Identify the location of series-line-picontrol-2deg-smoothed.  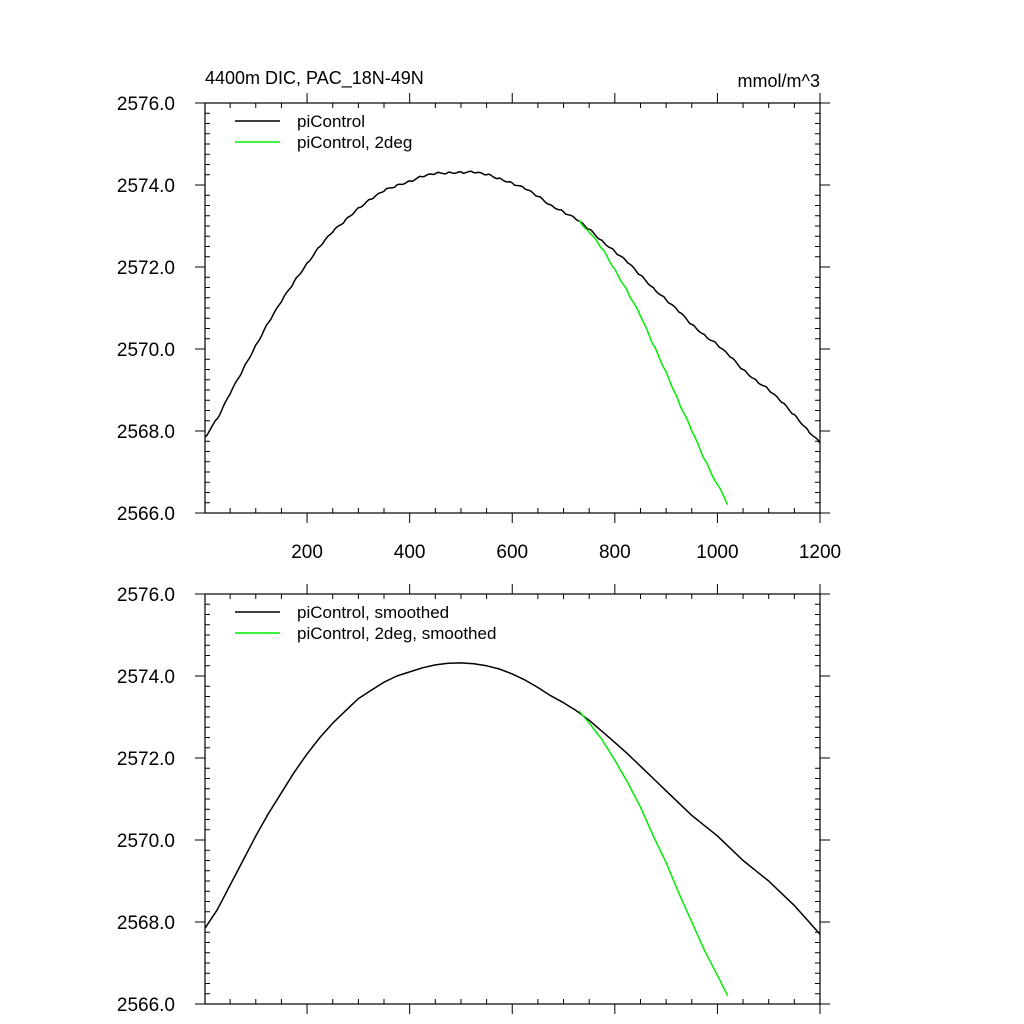
(653, 853).